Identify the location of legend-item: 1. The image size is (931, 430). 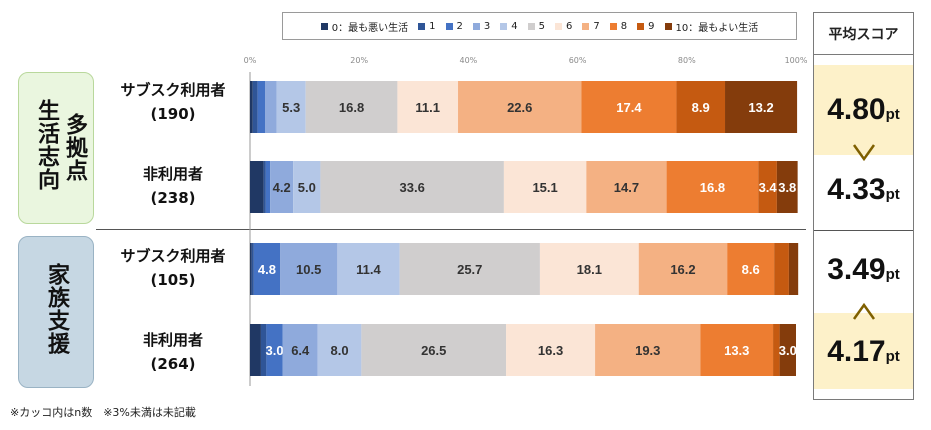
(427, 26).